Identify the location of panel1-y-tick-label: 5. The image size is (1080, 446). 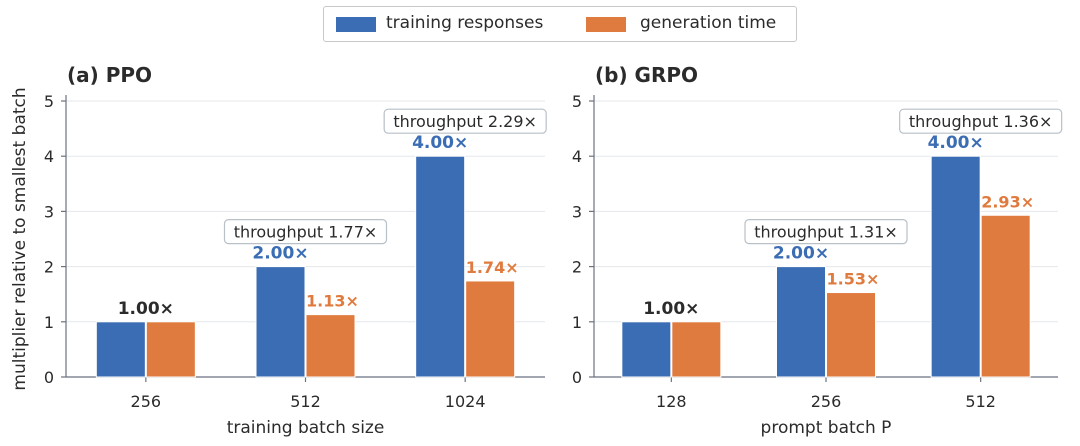
(49, 101).